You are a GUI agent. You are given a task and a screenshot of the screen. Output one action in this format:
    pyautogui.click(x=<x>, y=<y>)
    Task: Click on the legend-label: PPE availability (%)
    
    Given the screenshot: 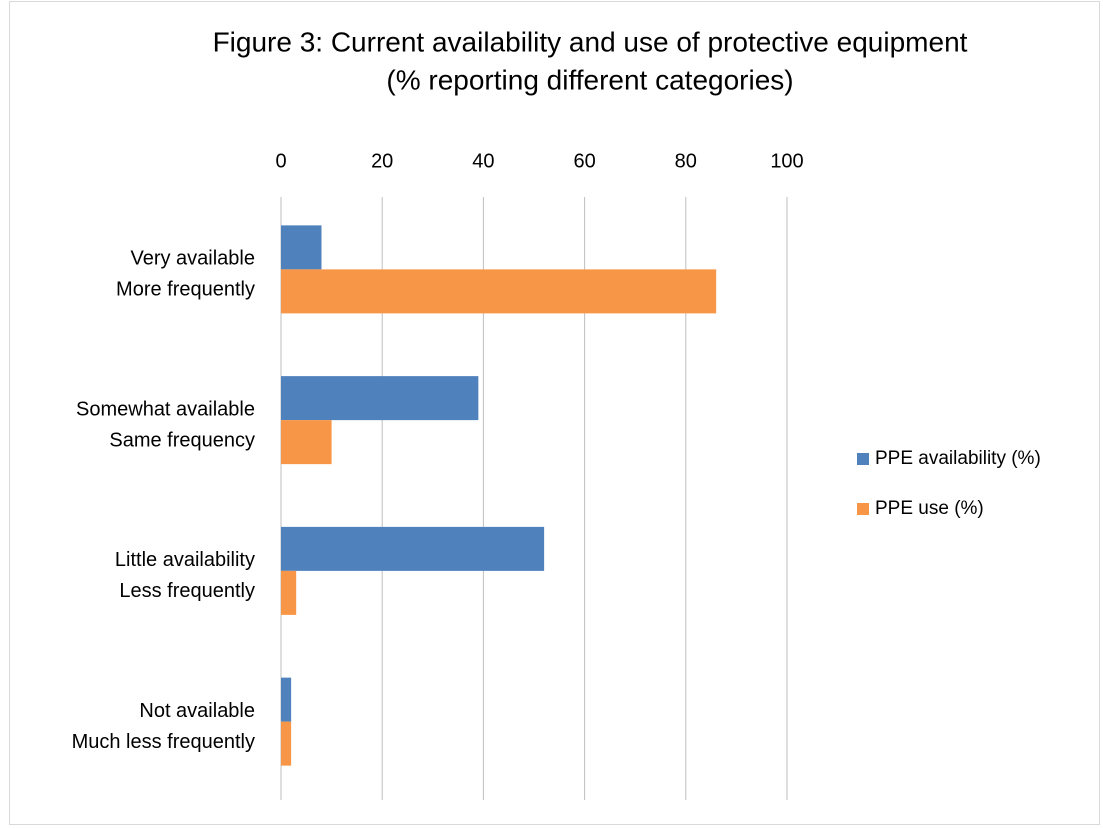 What is the action you would take?
    pyautogui.click(x=958, y=458)
    